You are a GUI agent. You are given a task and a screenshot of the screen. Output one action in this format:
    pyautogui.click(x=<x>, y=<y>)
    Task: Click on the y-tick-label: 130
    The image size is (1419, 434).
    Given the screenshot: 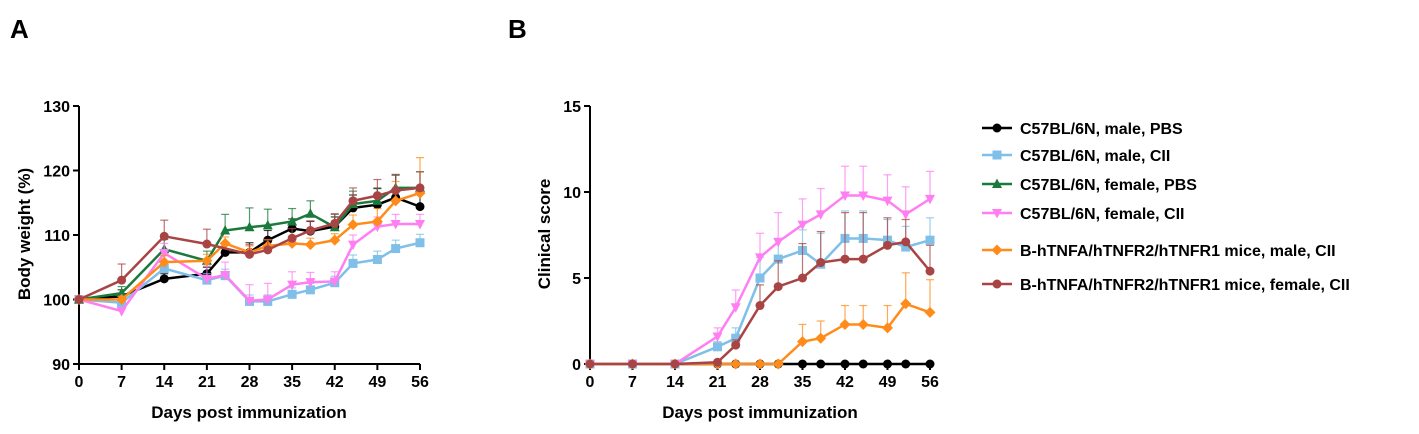 What is the action you would take?
    pyautogui.click(x=56, y=107)
    